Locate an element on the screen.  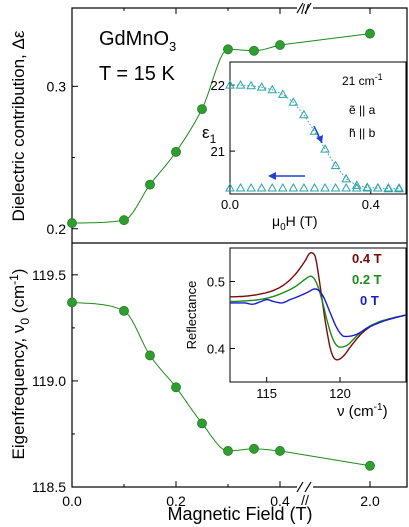
inset-x-tick-label: 115 is located at coordinates (266, 393).